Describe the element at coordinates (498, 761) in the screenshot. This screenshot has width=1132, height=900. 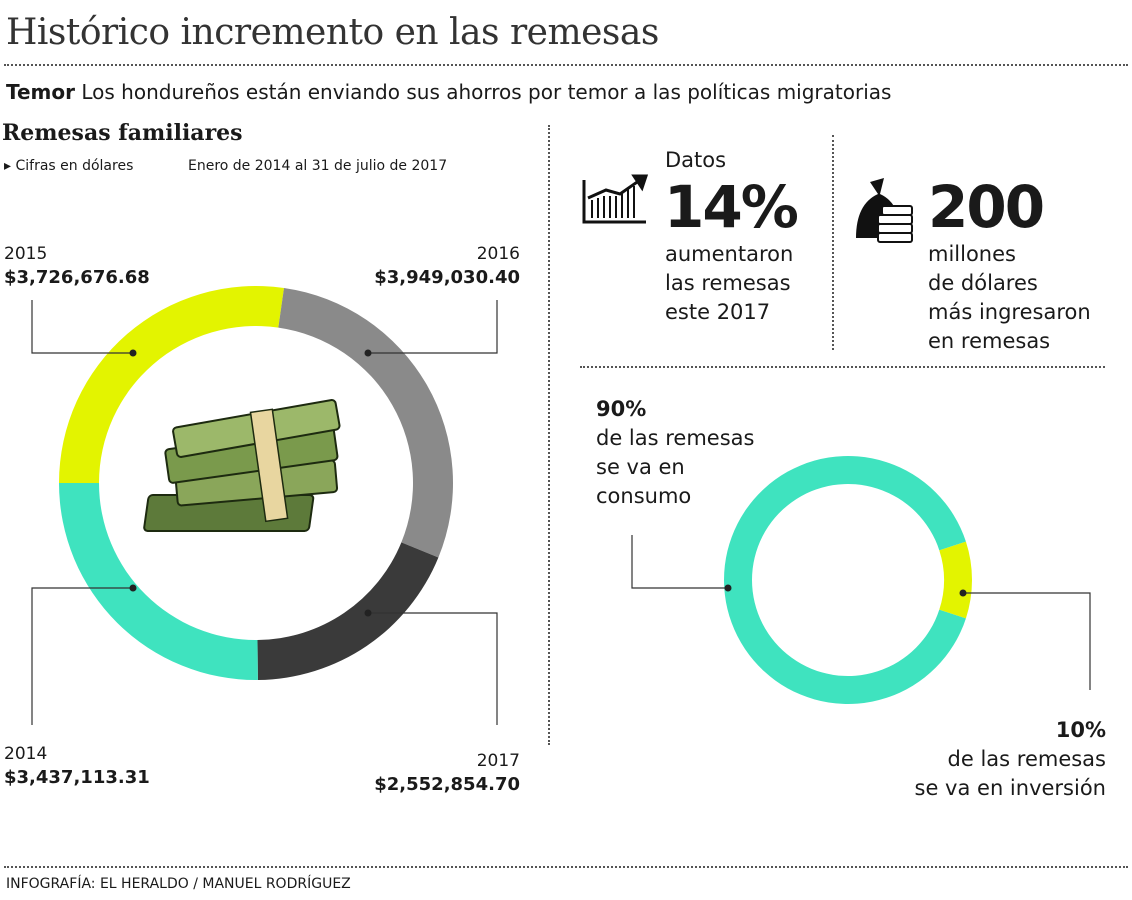
I see `year: 2017` at that location.